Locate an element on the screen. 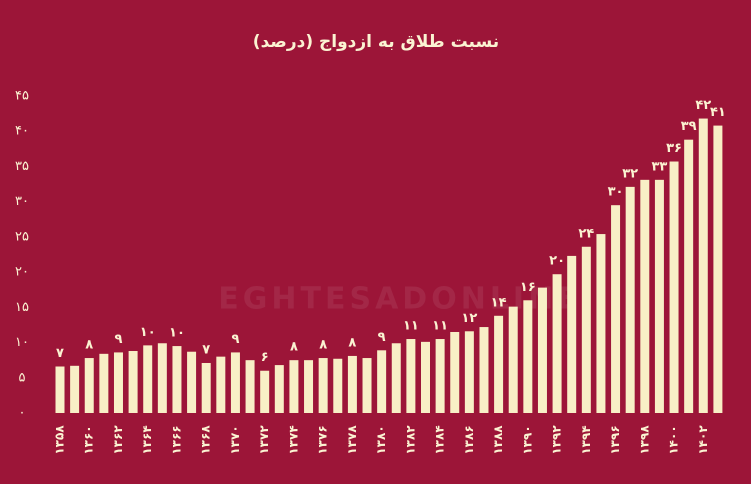 This screenshot has height=484, width=751. value-label: ۷ is located at coordinates (60, 353).